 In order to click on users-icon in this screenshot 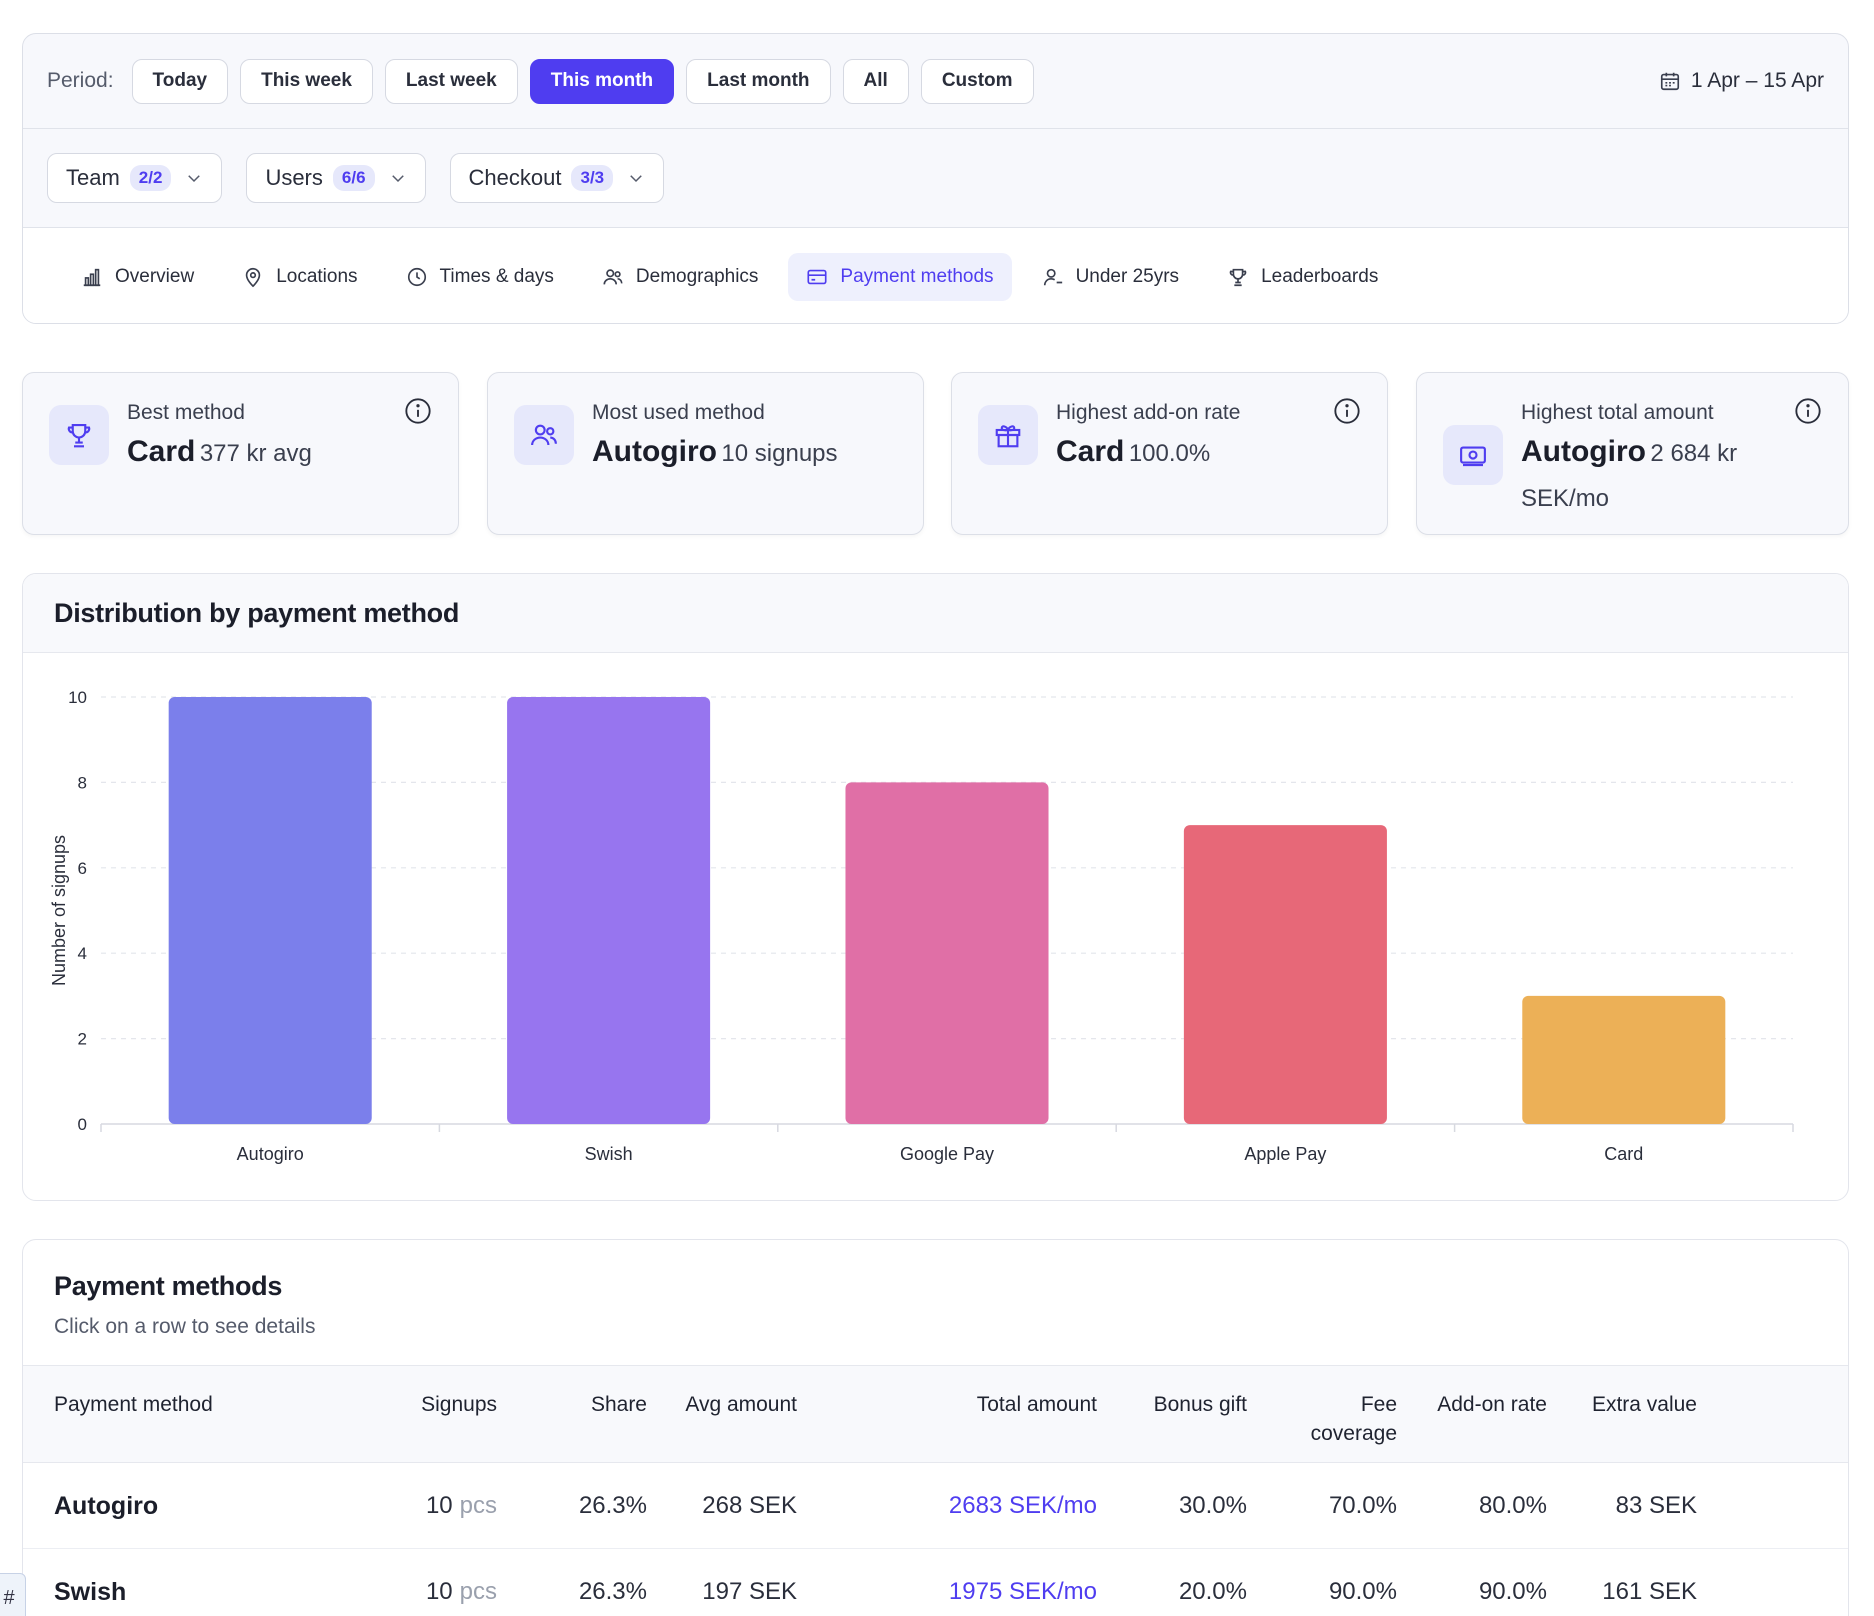, I will do `click(613, 276)`.